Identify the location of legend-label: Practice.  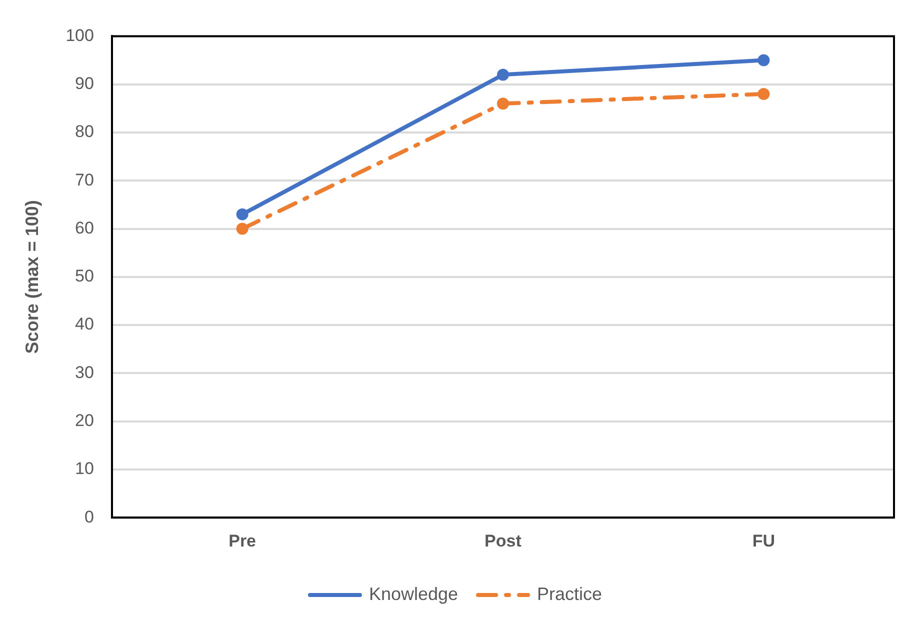
(569, 594).